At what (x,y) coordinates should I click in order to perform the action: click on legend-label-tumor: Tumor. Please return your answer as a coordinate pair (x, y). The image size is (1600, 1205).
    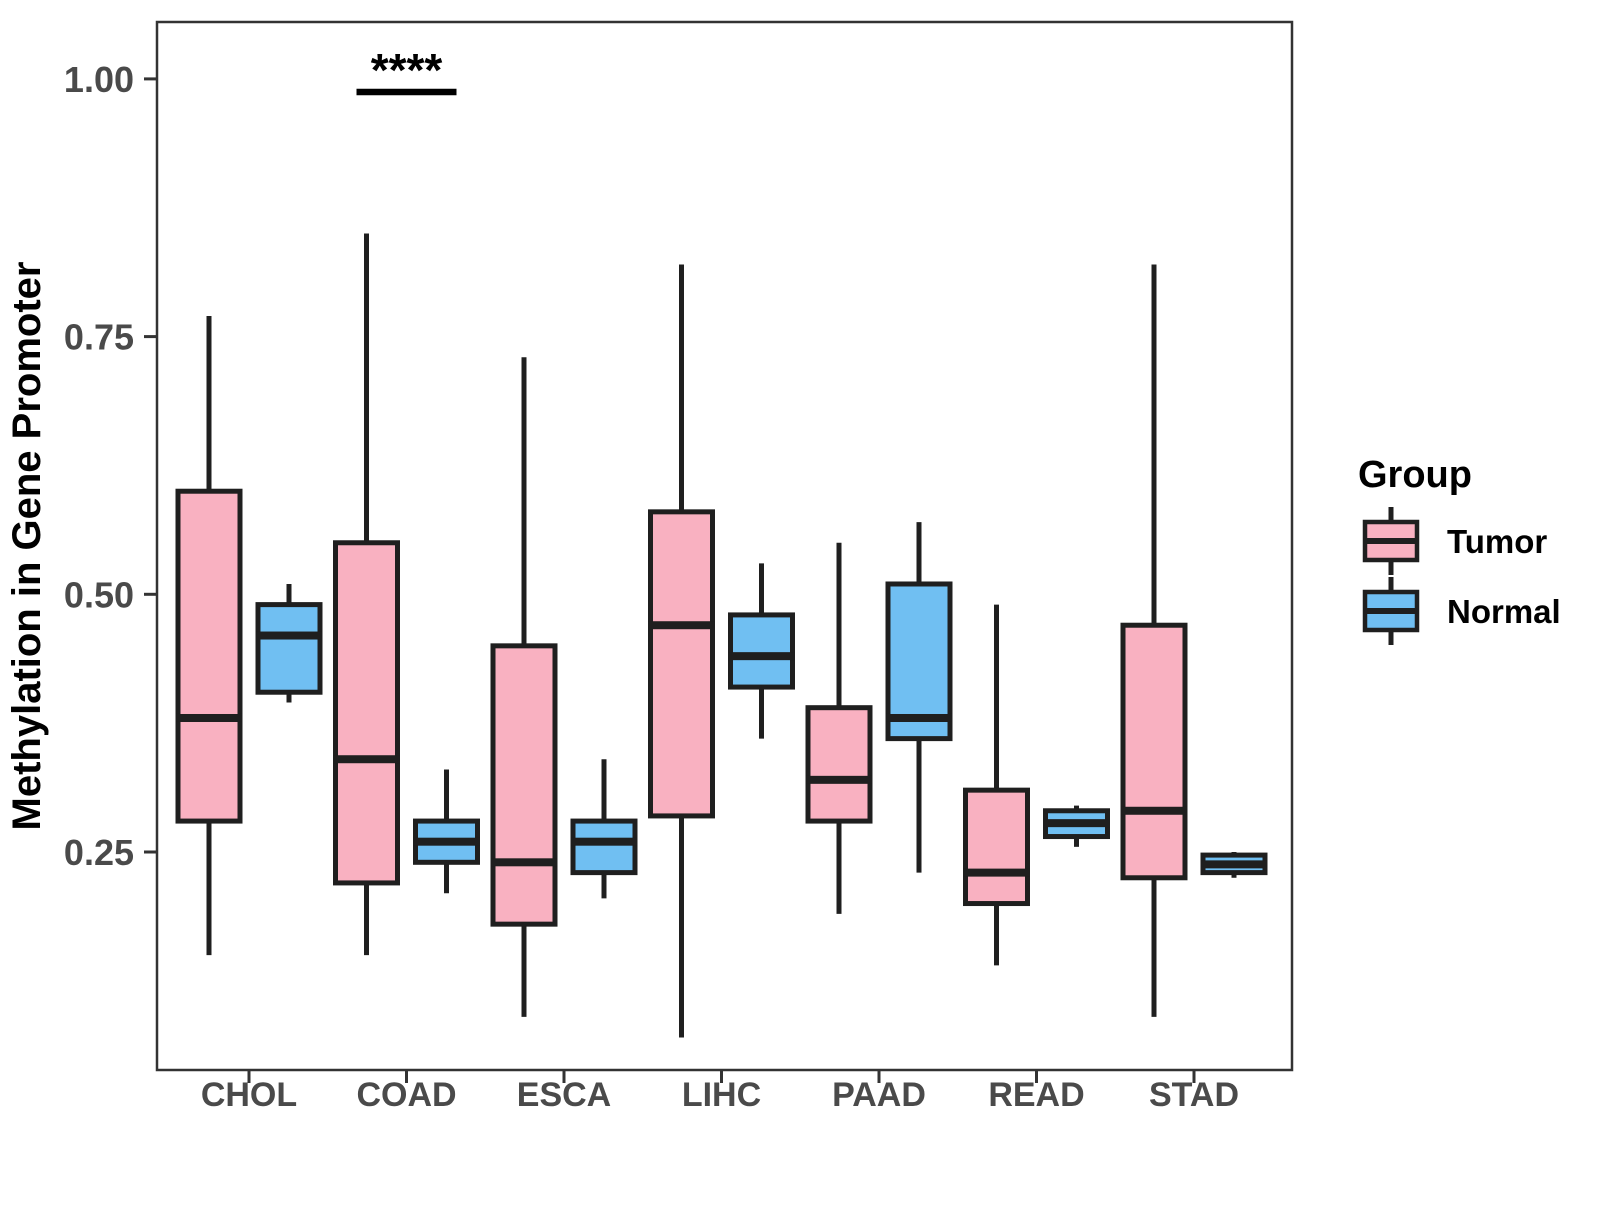
    Looking at the image, I should click on (1497, 541).